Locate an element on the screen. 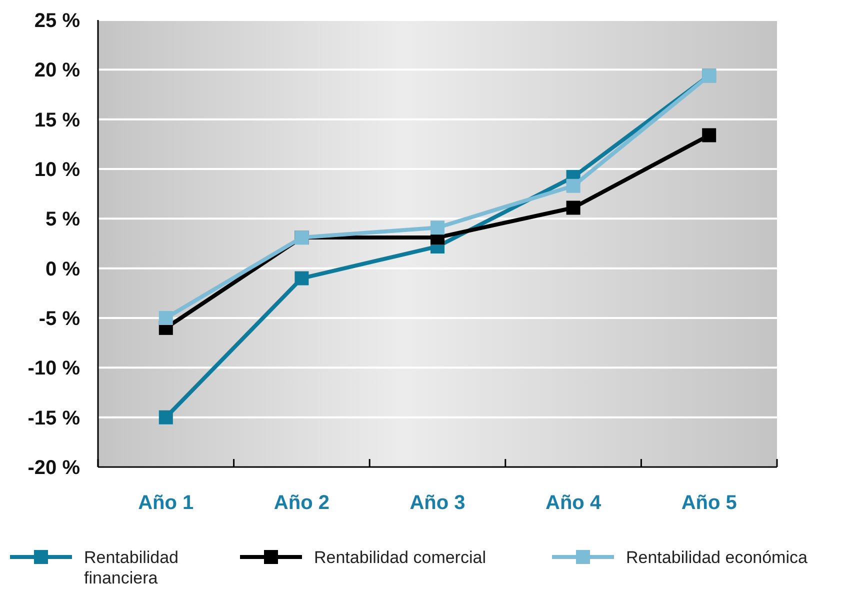  y-tick-label: 0 % is located at coordinates (63, 269).